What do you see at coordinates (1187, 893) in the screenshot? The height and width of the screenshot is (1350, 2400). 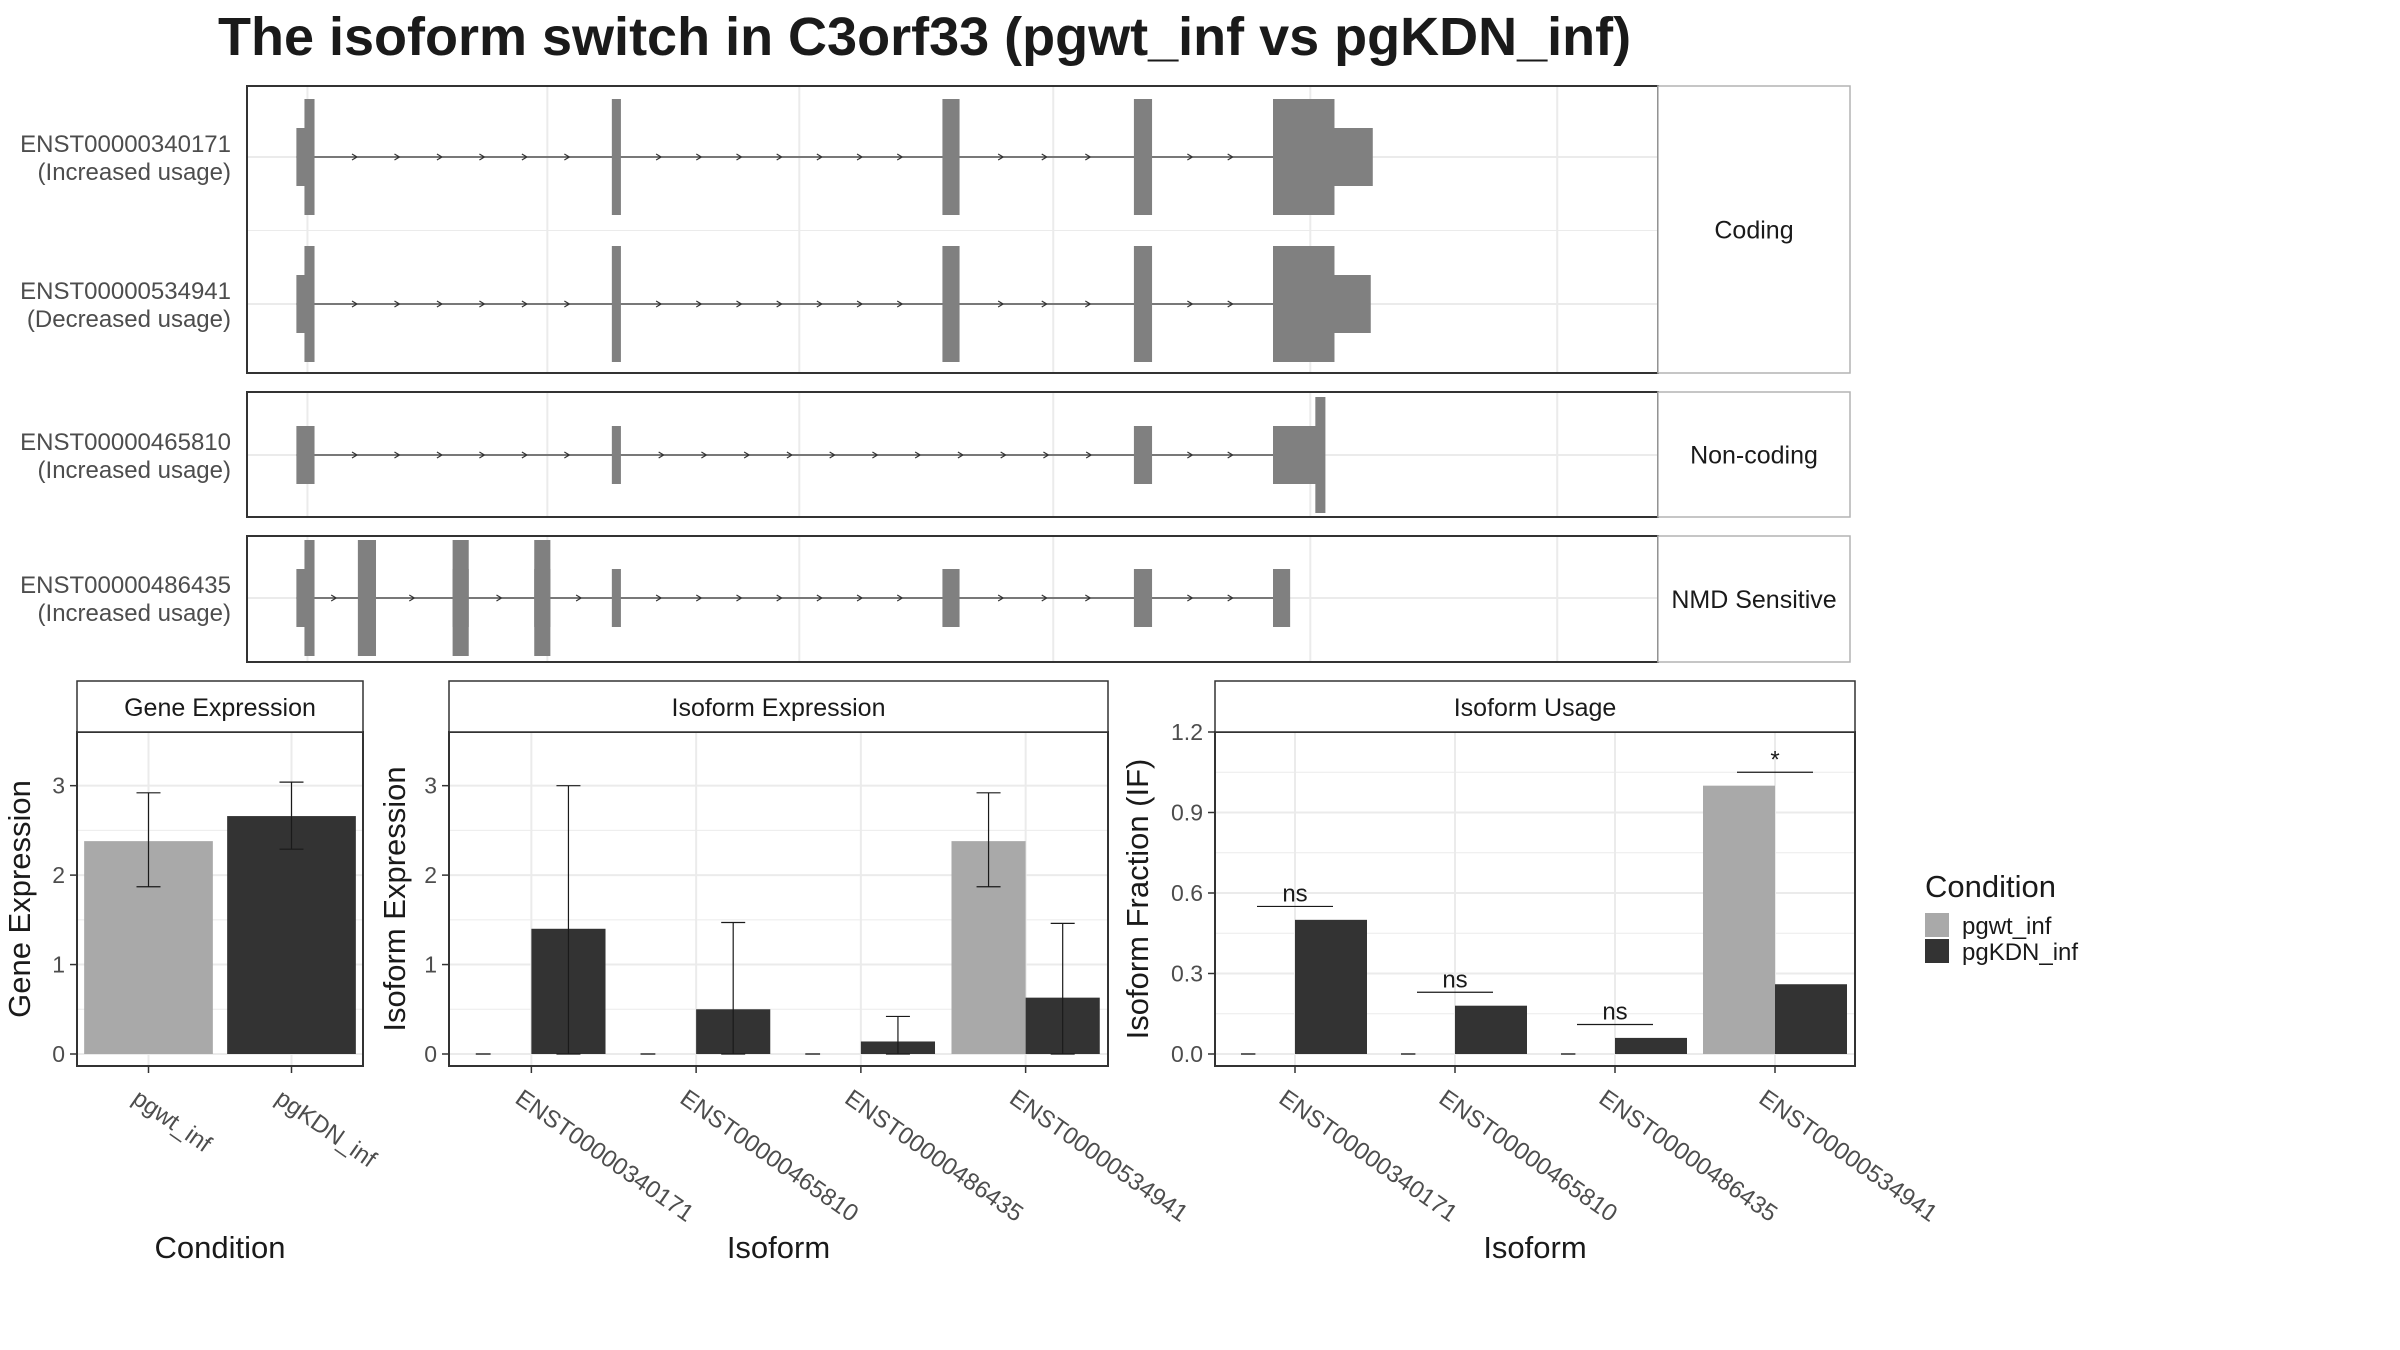 I see `y-tick-label: 0.6` at bounding box center [1187, 893].